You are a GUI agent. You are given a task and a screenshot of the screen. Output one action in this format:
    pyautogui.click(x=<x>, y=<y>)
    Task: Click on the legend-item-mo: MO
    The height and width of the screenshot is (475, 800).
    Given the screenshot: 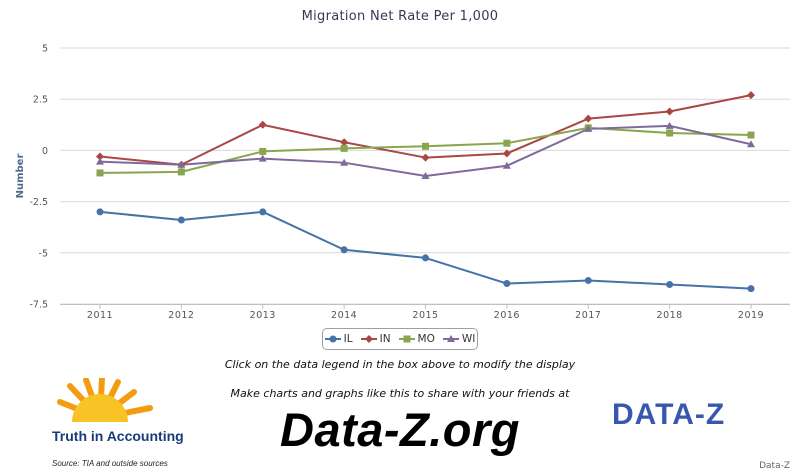 What is the action you would take?
    pyautogui.click(x=416, y=339)
    